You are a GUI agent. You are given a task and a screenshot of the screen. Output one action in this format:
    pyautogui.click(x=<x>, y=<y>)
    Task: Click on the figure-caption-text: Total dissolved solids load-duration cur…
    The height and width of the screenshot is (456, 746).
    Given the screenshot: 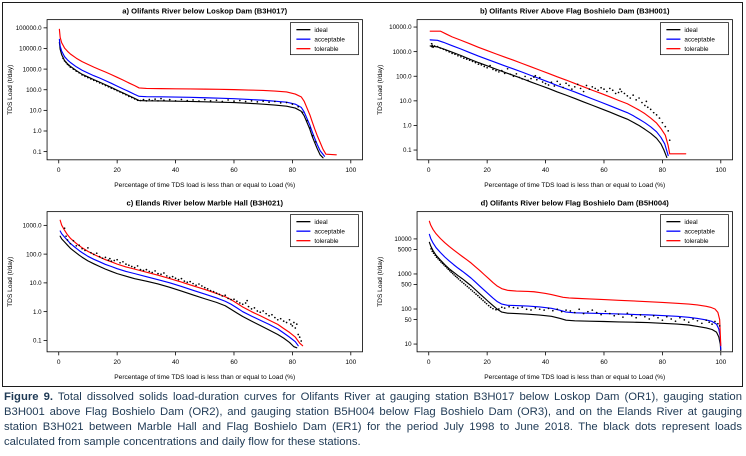 What is the action you would take?
    pyautogui.click(x=373, y=419)
    